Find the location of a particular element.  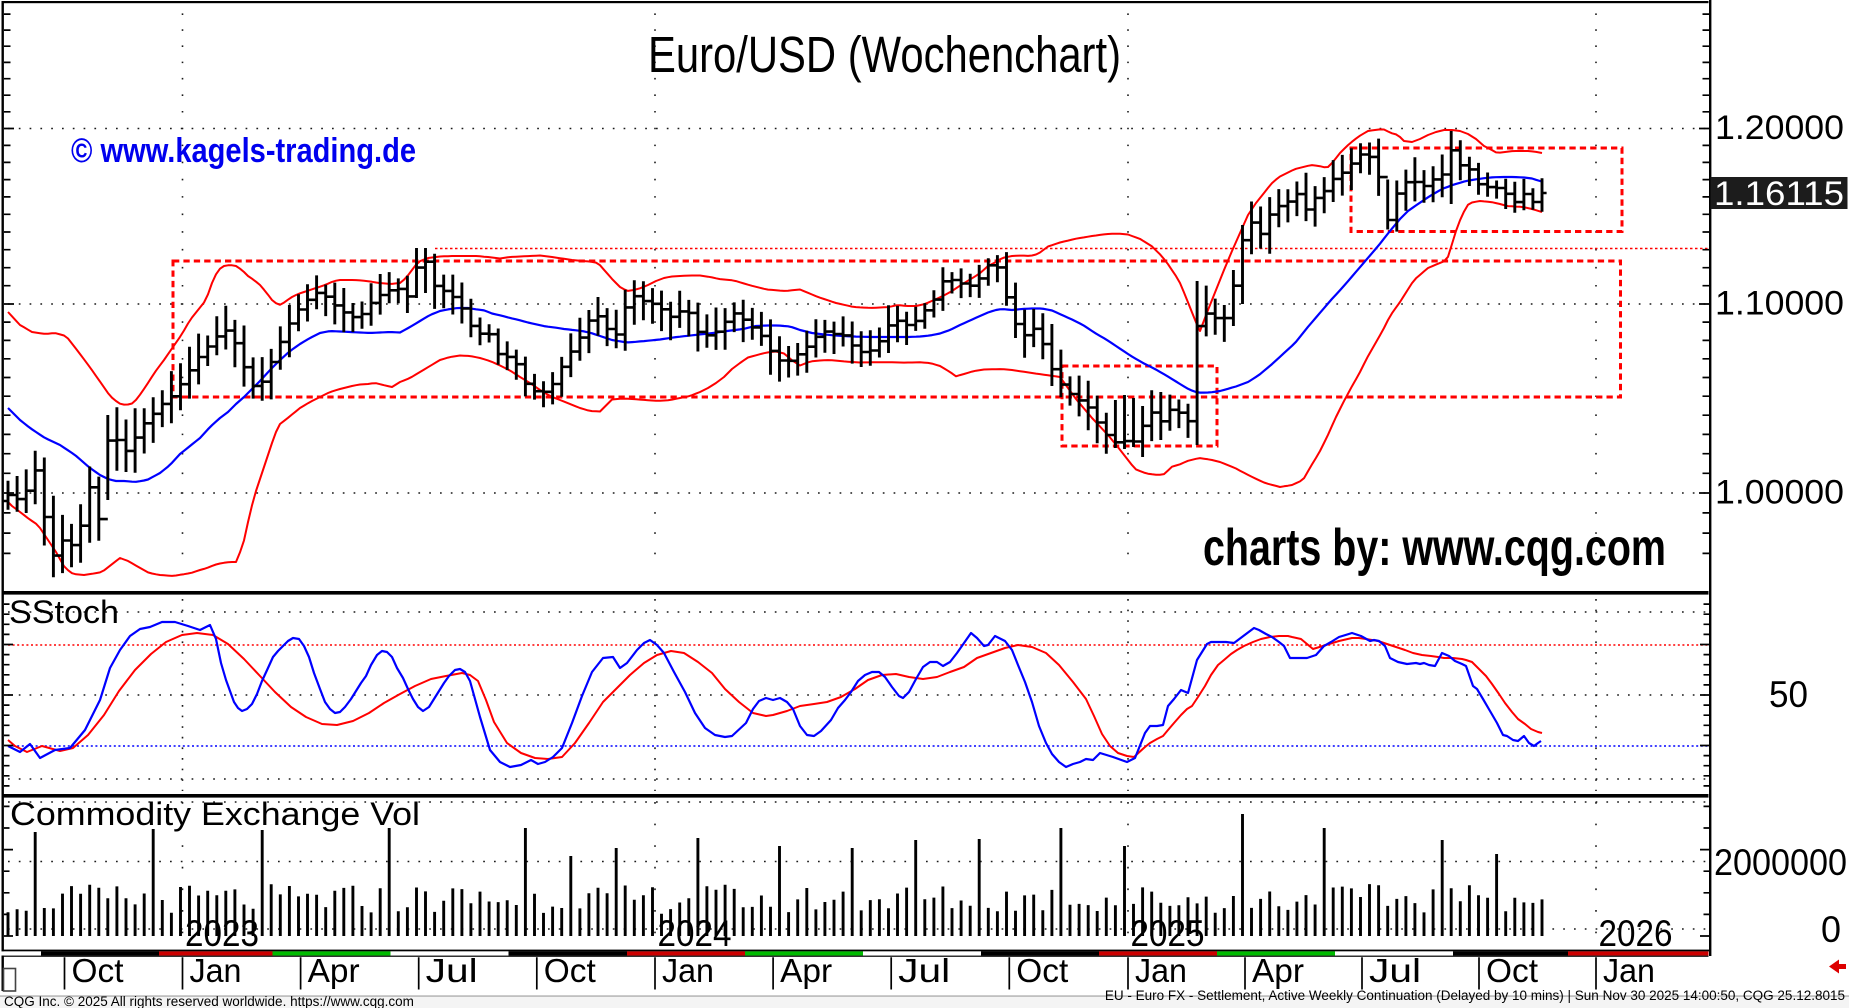

svg-text: 1.10000 is located at coordinates (1779, 304).